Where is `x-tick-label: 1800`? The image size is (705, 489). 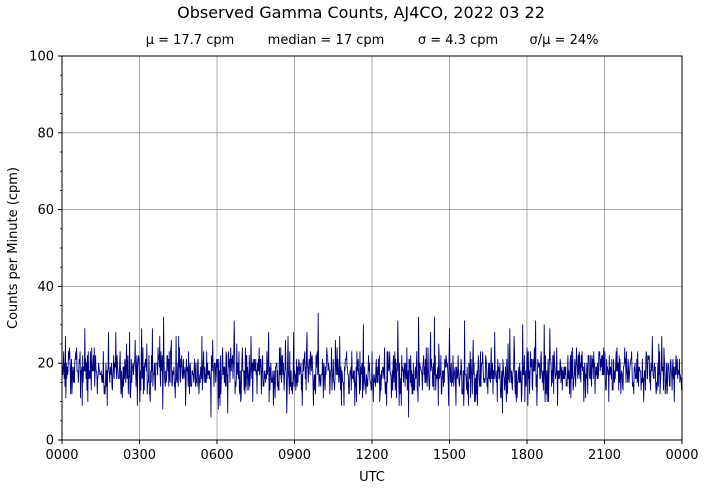
x-tick-label: 1800 is located at coordinates (526, 455).